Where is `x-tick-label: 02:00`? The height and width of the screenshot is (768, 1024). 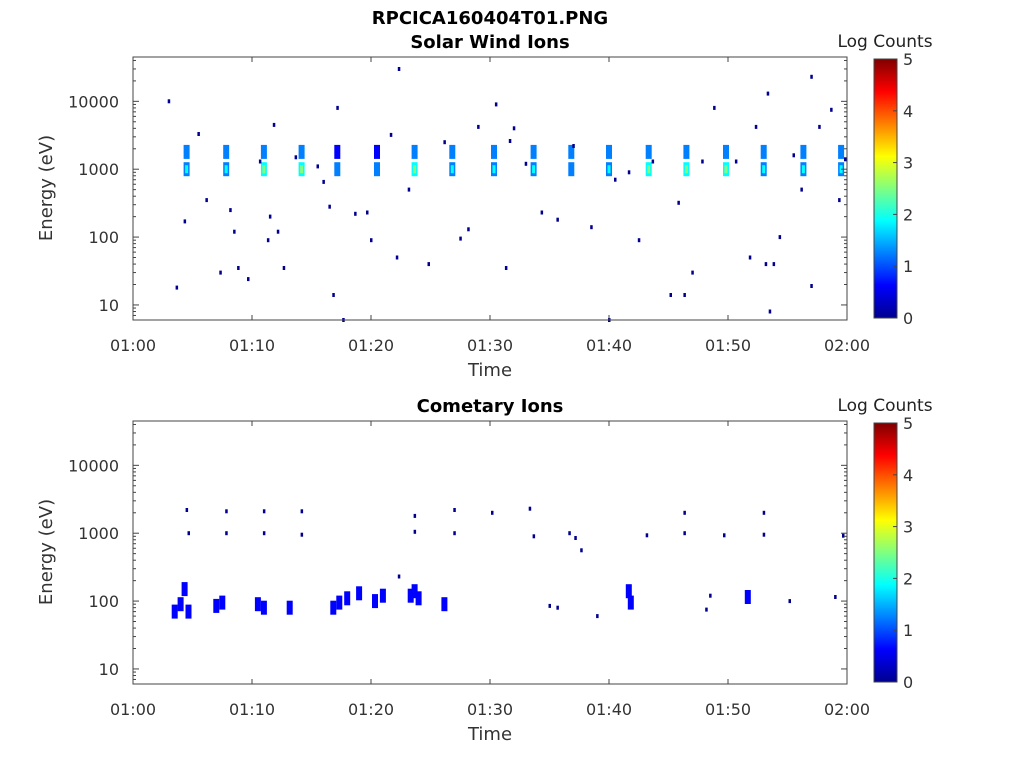
x-tick-label: 02:00 is located at coordinates (847, 709).